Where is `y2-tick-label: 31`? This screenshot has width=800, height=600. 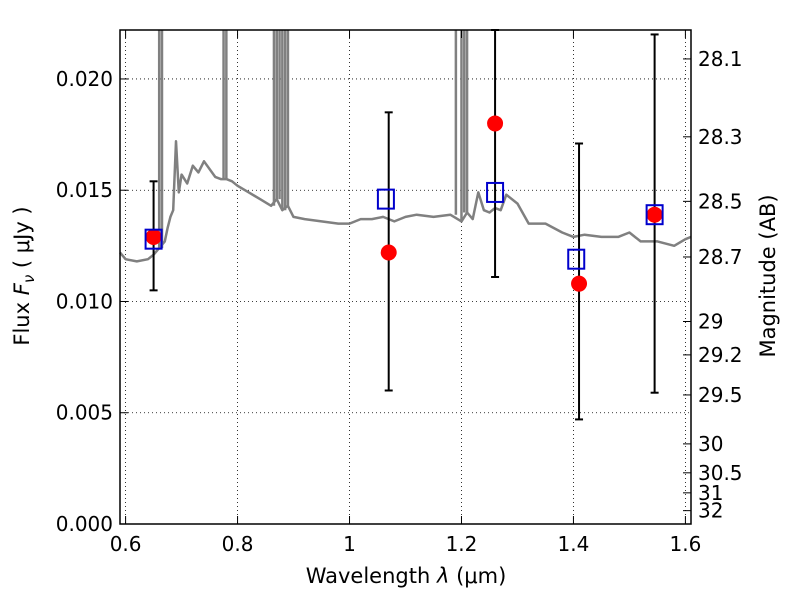
y2-tick-label: 31 is located at coordinates (710, 493).